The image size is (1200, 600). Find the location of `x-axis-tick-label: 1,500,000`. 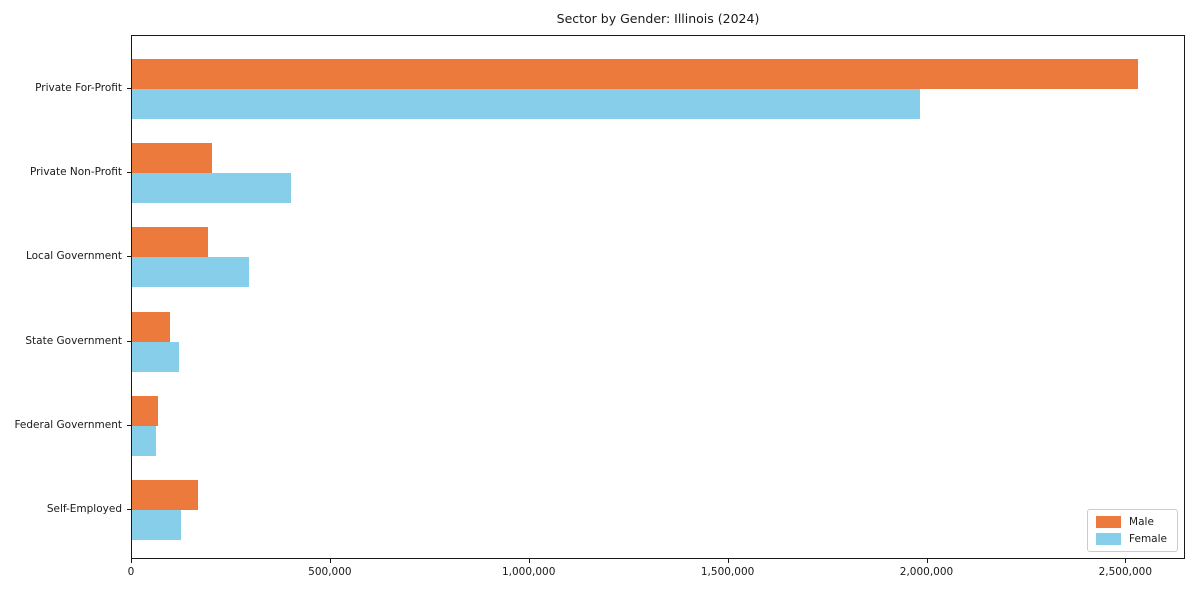

x-axis-tick-label: 1,500,000 is located at coordinates (727, 572).